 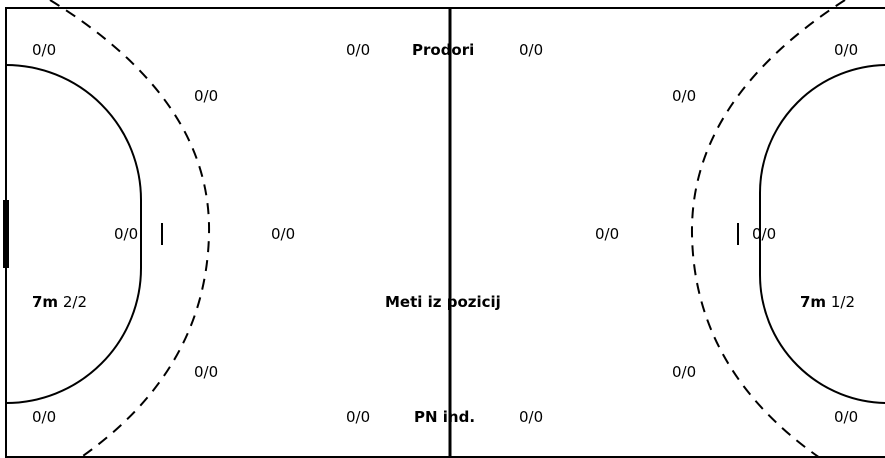 What do you see at coordinates (74, 302) in the screenshot?
I see `left-seven-m-value: 2/2` at bounding box center [74, 302].